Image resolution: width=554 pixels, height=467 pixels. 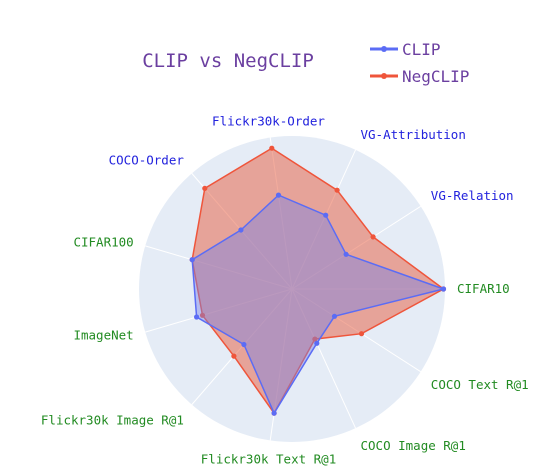 What do you see at coordinates (435, 76) in the screenshot?
I see `legend-label-negclip: NegCLIP` at bounding box center [435, 76].